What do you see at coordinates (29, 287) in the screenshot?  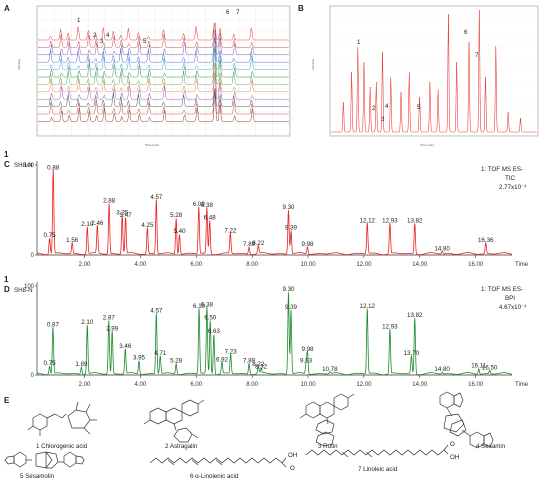 I see `y-tick-label: 100` at bounding box center [29, 287].